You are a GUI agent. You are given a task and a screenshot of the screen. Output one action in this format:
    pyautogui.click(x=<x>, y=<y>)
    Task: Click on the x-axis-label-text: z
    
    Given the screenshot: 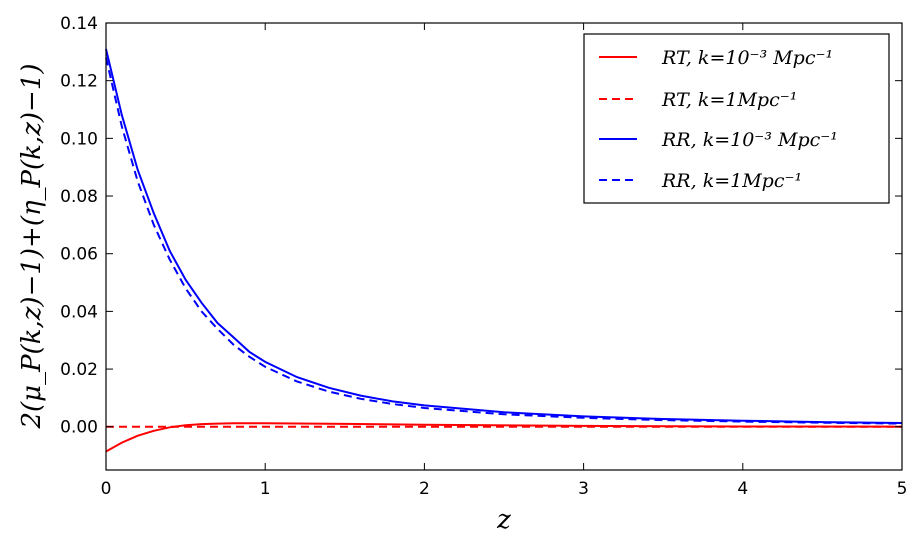 What is the action you would take?
    pyautogui.click(x=503, y=520)
    